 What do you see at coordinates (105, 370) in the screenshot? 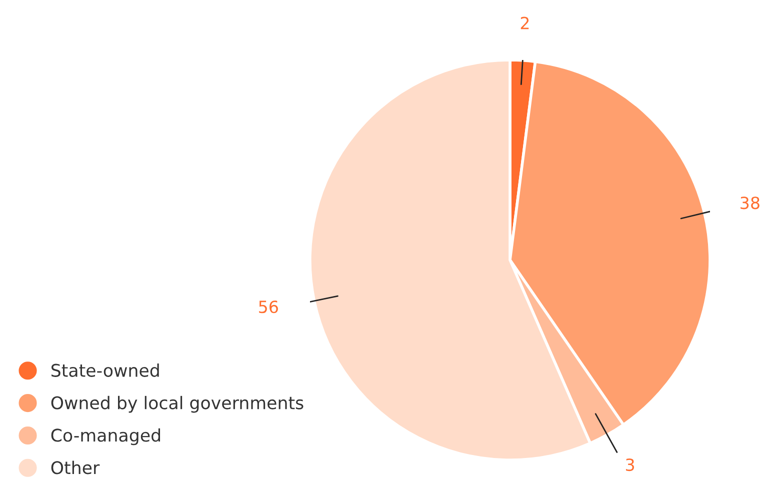
I see `legend-label: State-owned` at bounding box center [105, 370].